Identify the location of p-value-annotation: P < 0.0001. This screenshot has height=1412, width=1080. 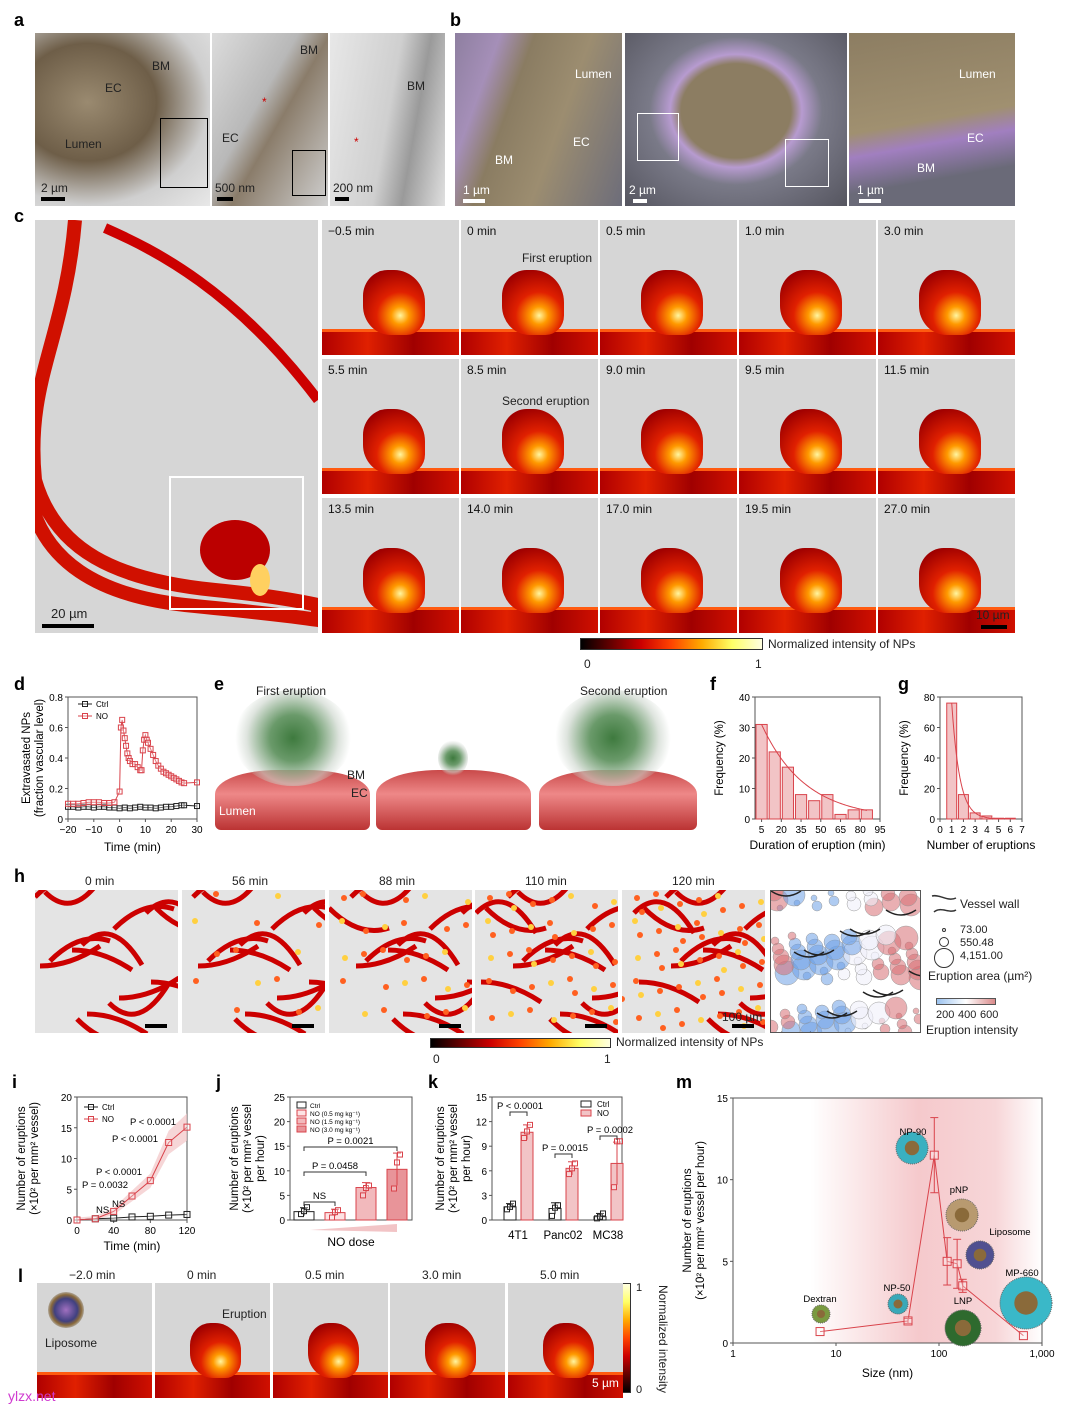
(119, 1172).